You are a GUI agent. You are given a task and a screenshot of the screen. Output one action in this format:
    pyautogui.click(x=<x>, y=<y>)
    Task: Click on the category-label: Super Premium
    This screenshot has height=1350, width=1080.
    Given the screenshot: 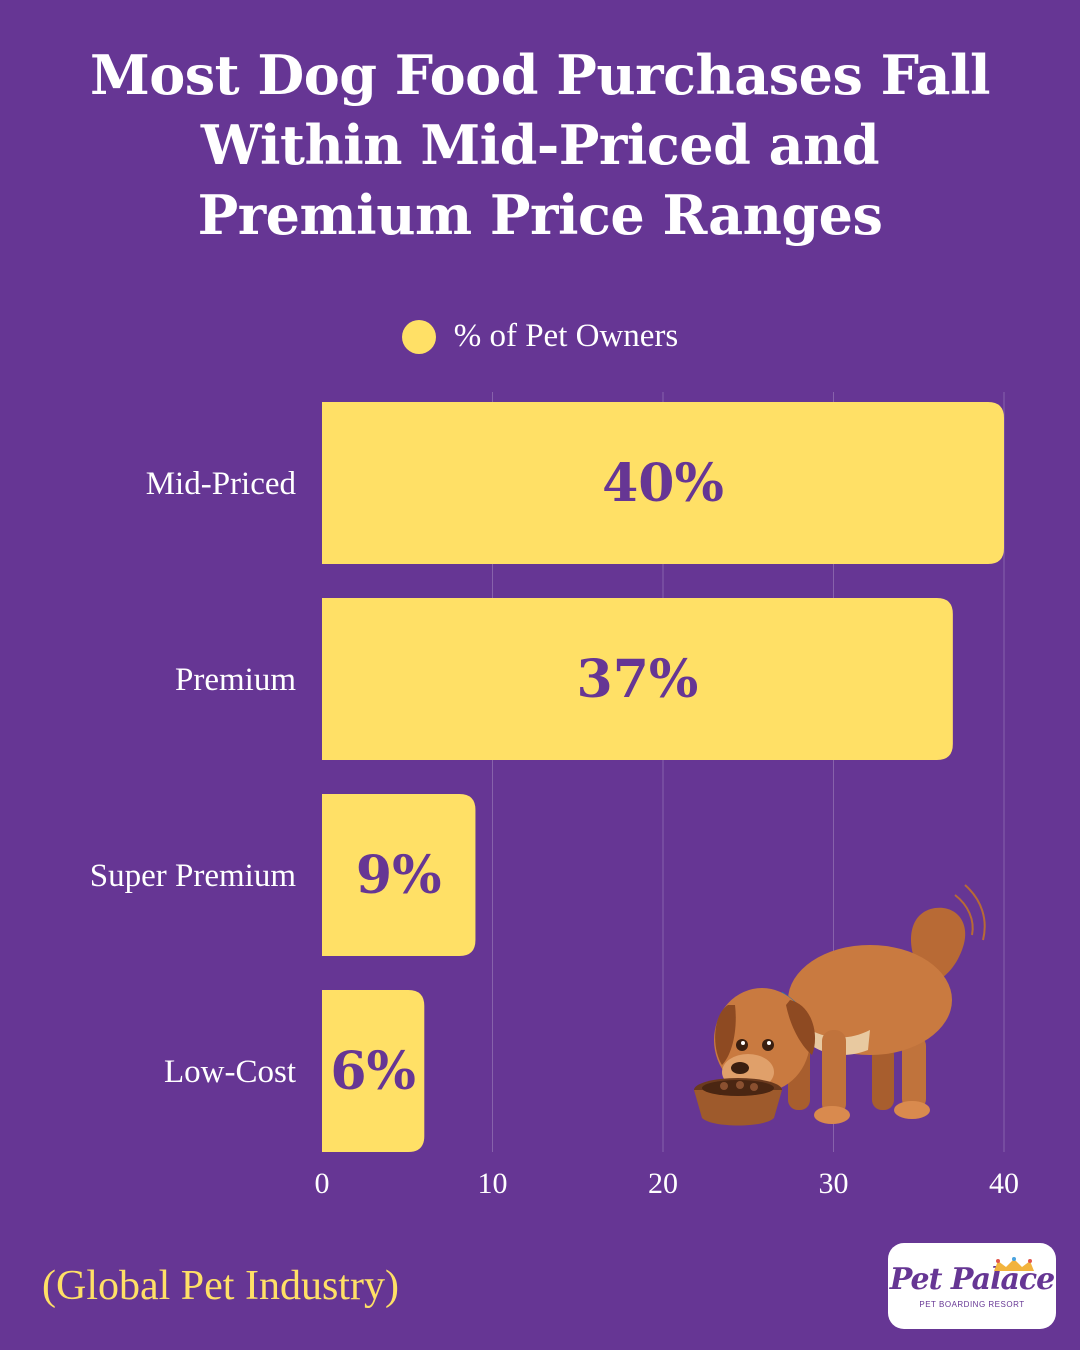 What is the action you would take?
    pyautogui.click(x=193, y=876)
    